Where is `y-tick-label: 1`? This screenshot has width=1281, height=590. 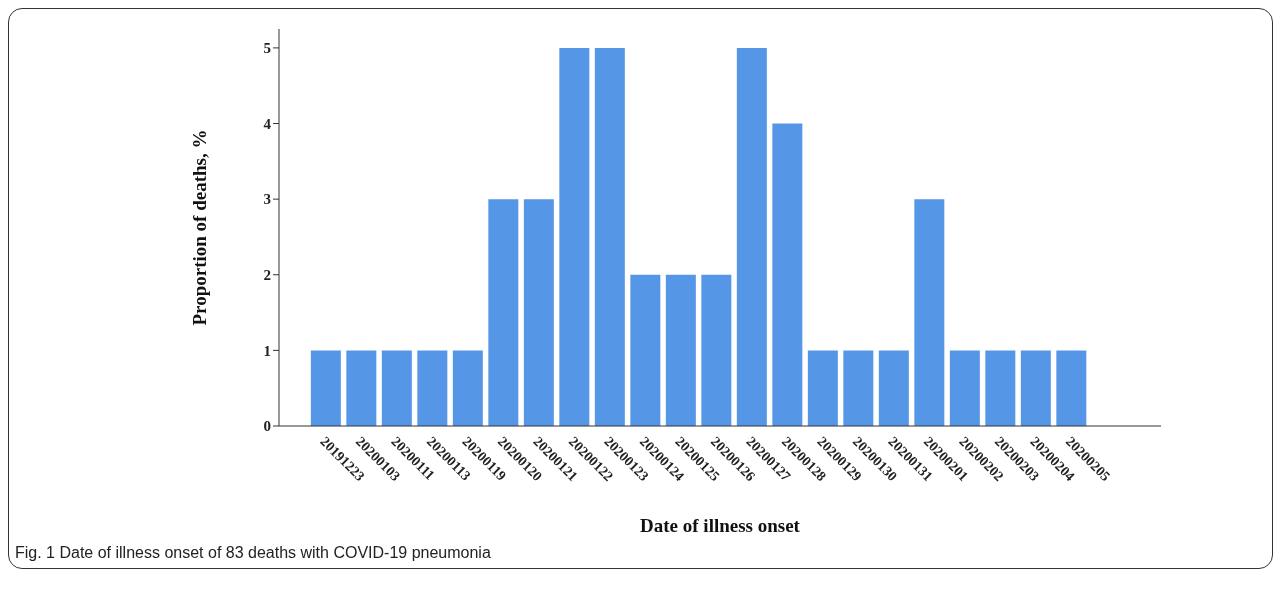
y-tick-label: 1 is located at coordinates (267, 350).